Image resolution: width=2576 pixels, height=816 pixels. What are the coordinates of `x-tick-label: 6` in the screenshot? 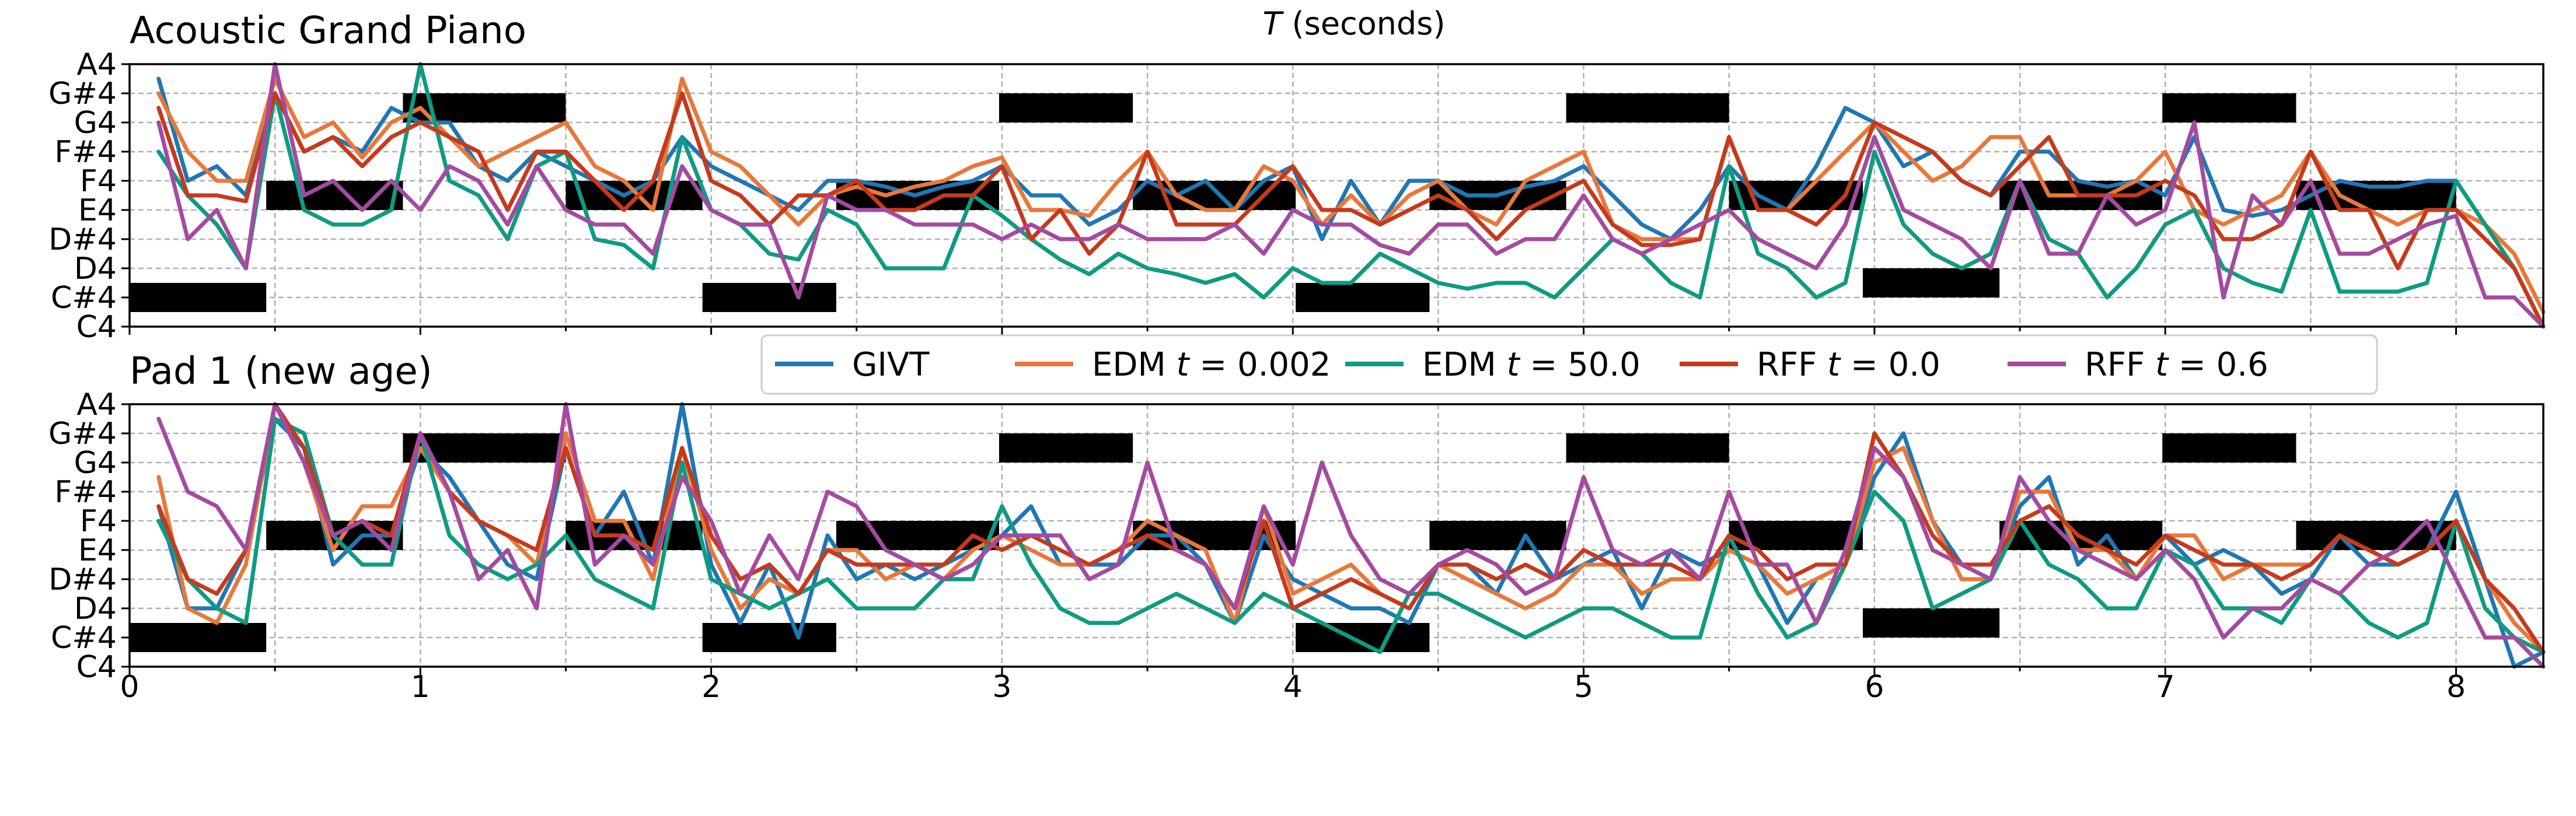 It's located at (1874, 687).